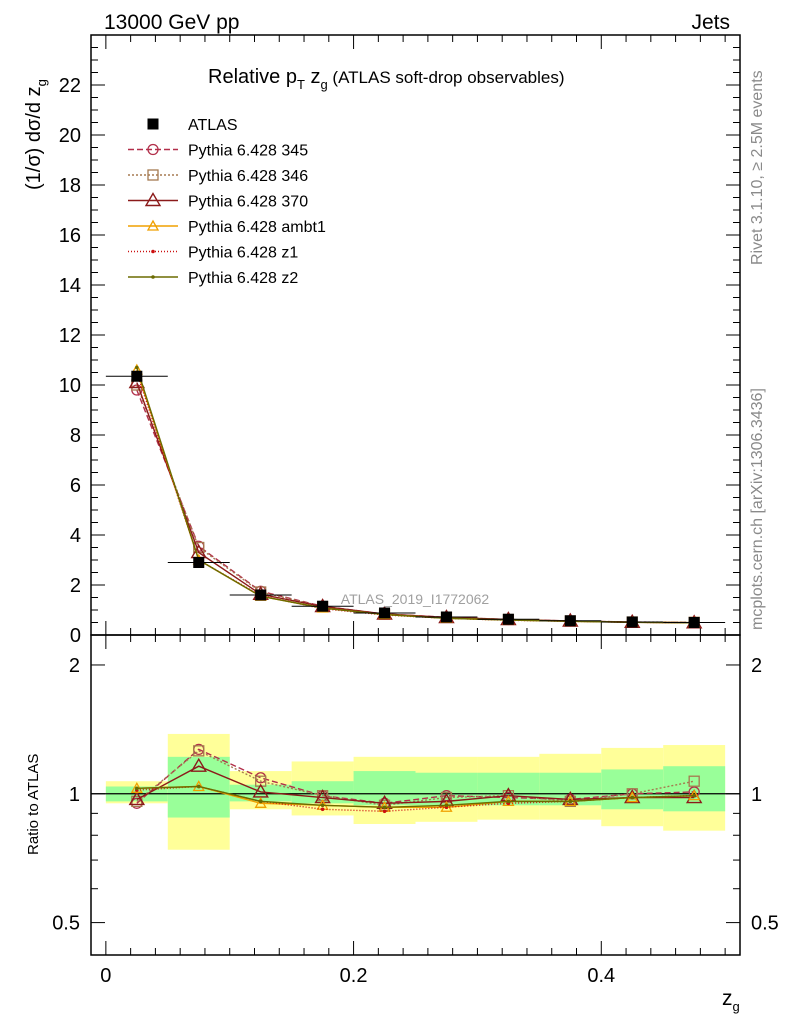  I want to click on legend-label-0: Pythia 6.428 345, so click(248, 151).